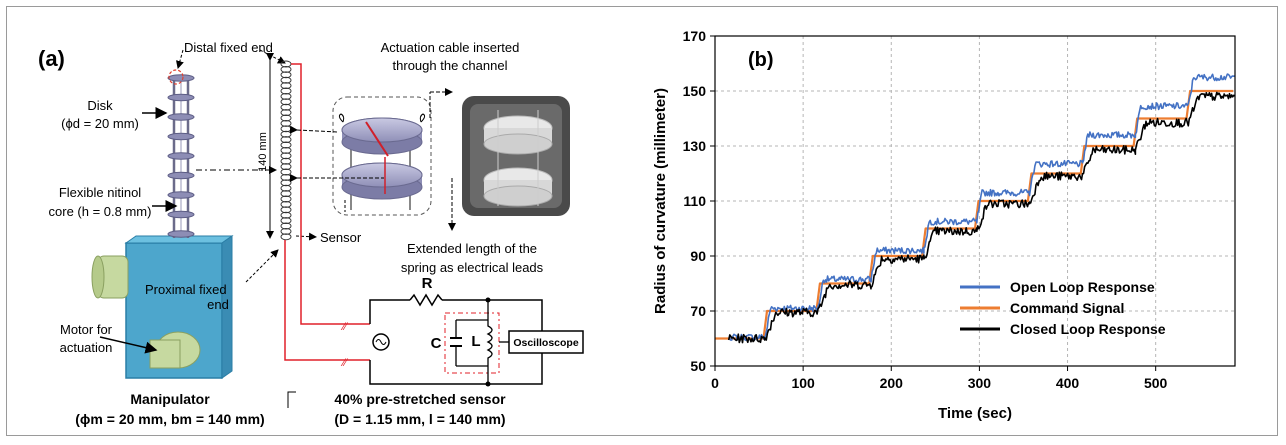 This screenshot has height=445, width=1286. What do you see at coordinates (341, 237) in the screenshot?
I see `sensor-label: Sensor` at bounding box center [341, 237].